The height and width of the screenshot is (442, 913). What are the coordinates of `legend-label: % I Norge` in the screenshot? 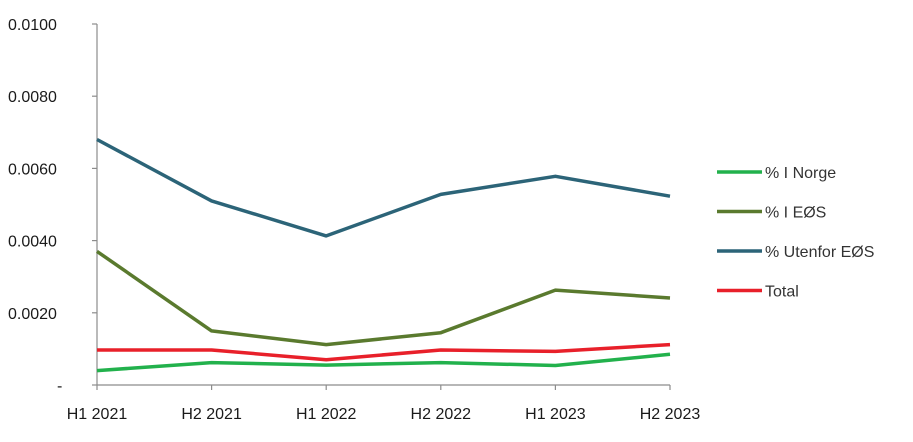 It's located at (800, 173).